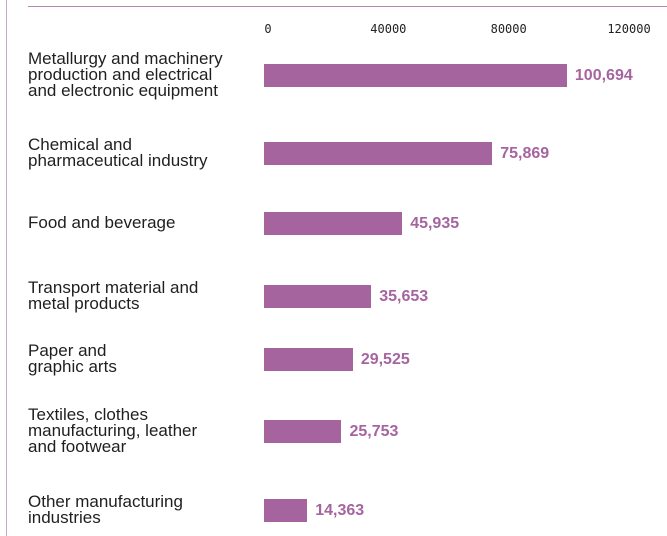  Describe the element at coordinates (340, 510) in the screenshot. I see `bar-value-label: 14,363` at that location.